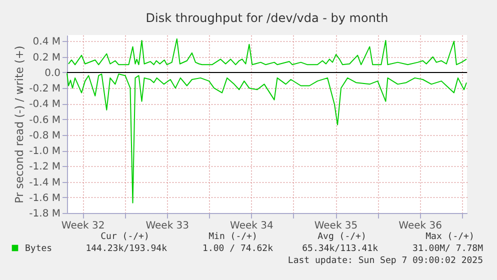 The image size is (497, 280). Describe the element at coordinates (19, 125) in the screenshot. I see `y-axis-title: Pr second read (-) / write (+)` at that location.